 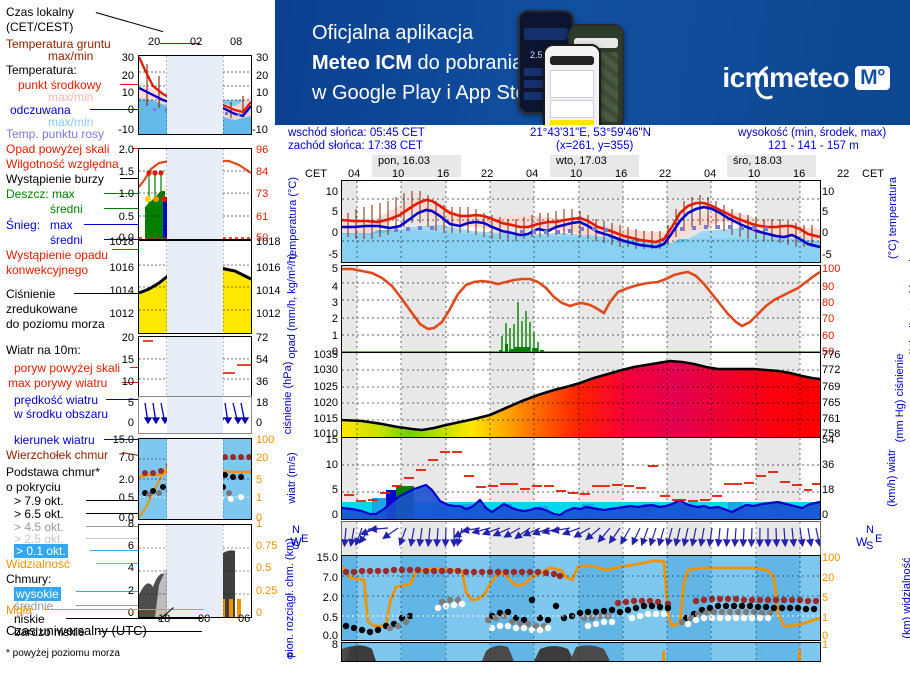 What do you see at coordinates (827, 255) in the screenshot?
I see `temp-tick-m5-r: -5` at bounding box center [827, 255].